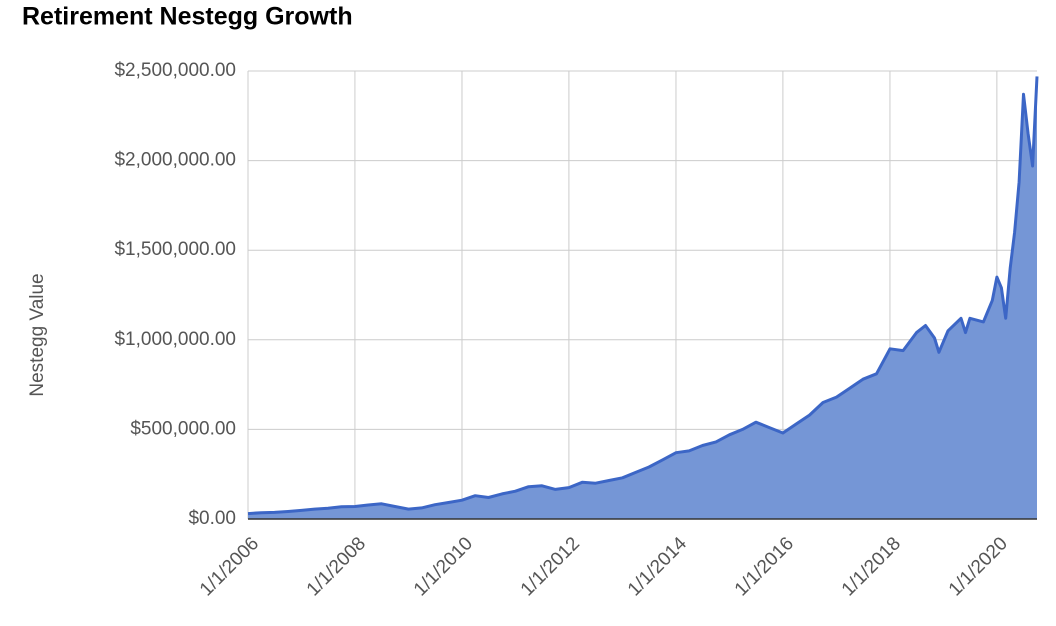 This screenshot has width=1056, height=626. I want to click on y-axis-title: Nestegg Value, so click(37, 334).